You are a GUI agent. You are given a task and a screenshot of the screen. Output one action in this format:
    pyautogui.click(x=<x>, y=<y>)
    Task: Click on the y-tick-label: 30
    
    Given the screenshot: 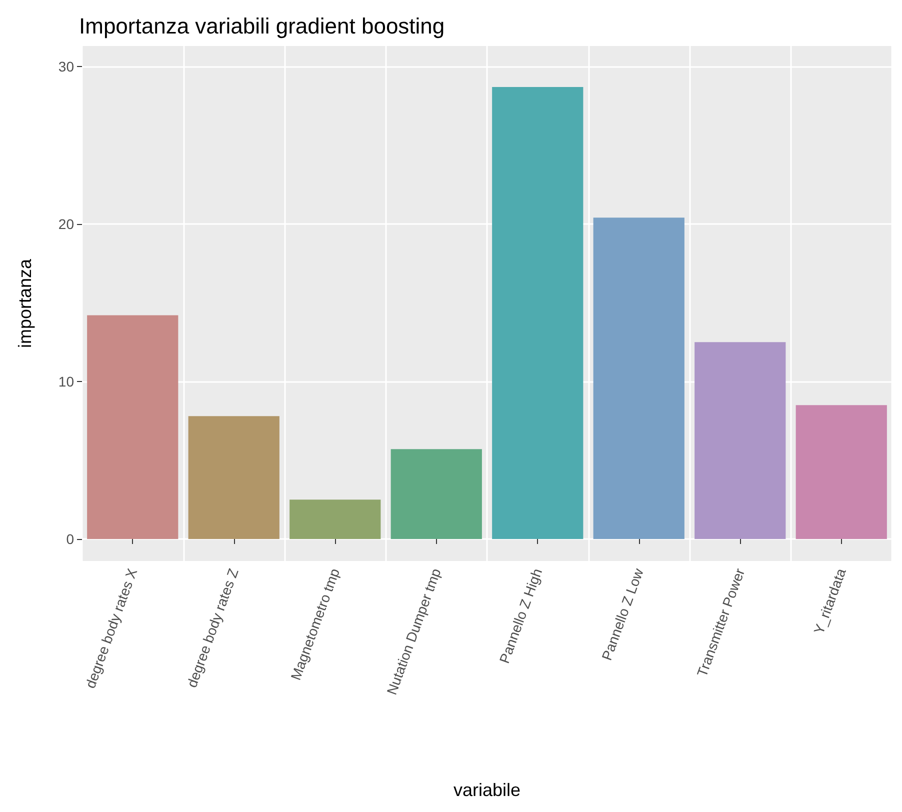 What is the action you would take?
    pyautogui.click(x=66, y=66)
    